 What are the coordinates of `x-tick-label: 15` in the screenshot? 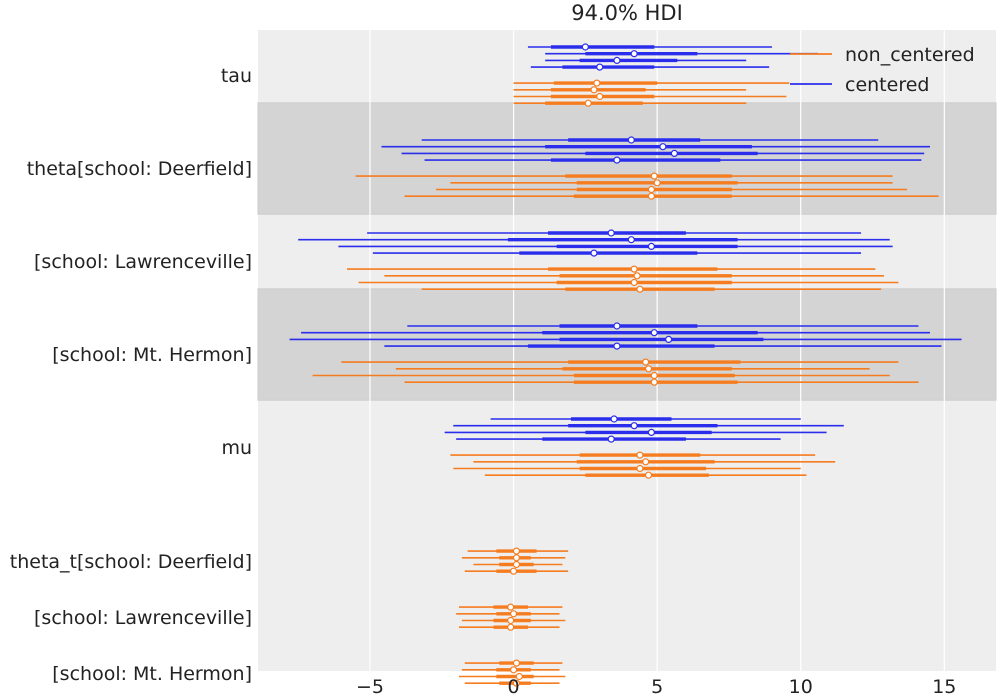 It's located at (944, 687).